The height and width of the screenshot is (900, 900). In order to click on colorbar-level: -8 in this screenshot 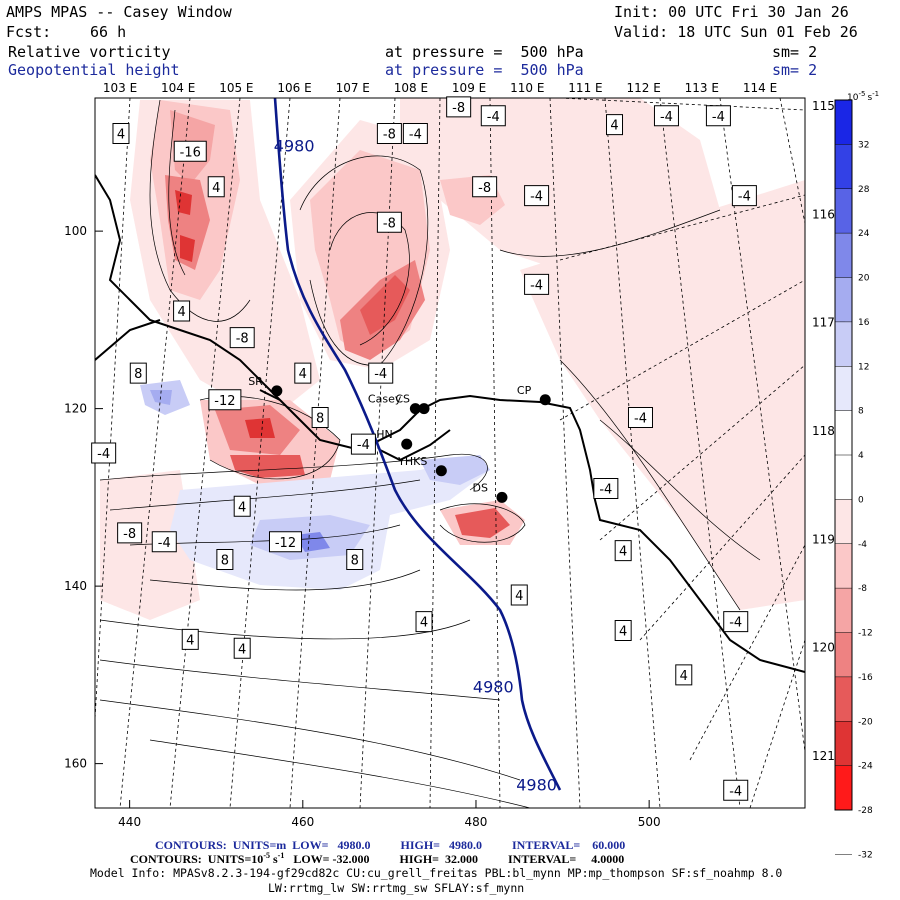, I will do `click(862, 589)`.